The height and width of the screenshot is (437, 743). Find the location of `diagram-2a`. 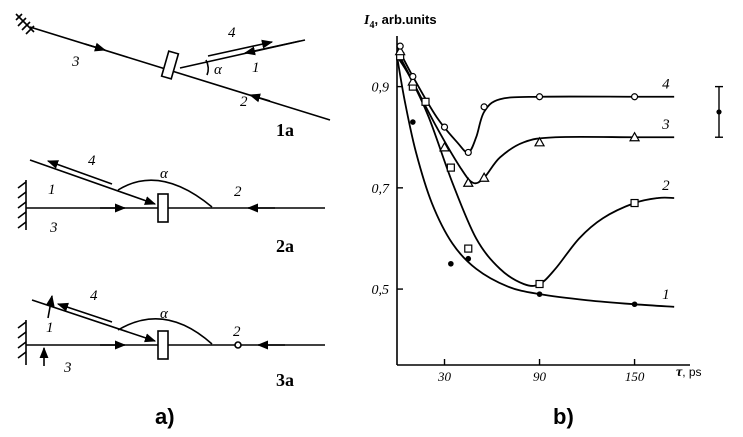

diagram-2a is located at coordinates (171, 194).